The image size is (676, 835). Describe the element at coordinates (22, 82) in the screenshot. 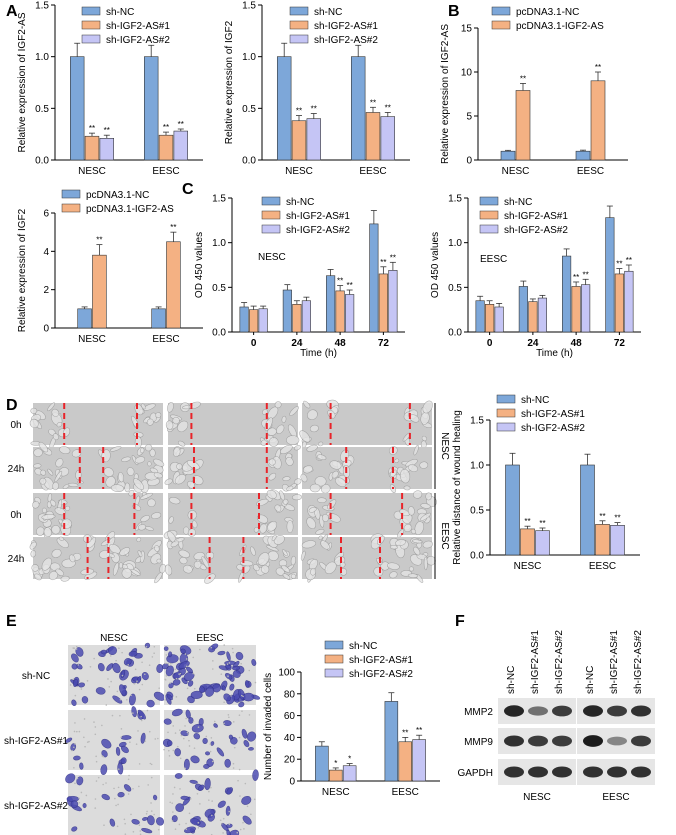

I see `y-axis-label: Relative expression of IGF2-AS` at that location.